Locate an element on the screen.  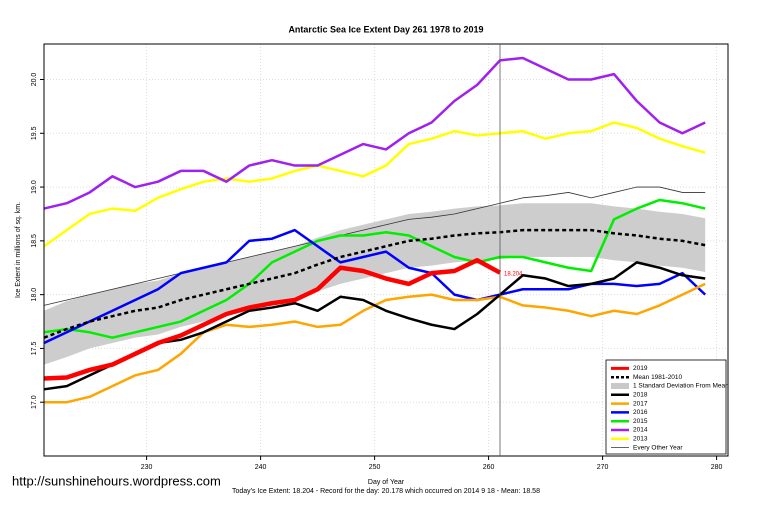
y-axis-label: Ice Extent in millions of sq. km. is located at coordinates (18, 250).